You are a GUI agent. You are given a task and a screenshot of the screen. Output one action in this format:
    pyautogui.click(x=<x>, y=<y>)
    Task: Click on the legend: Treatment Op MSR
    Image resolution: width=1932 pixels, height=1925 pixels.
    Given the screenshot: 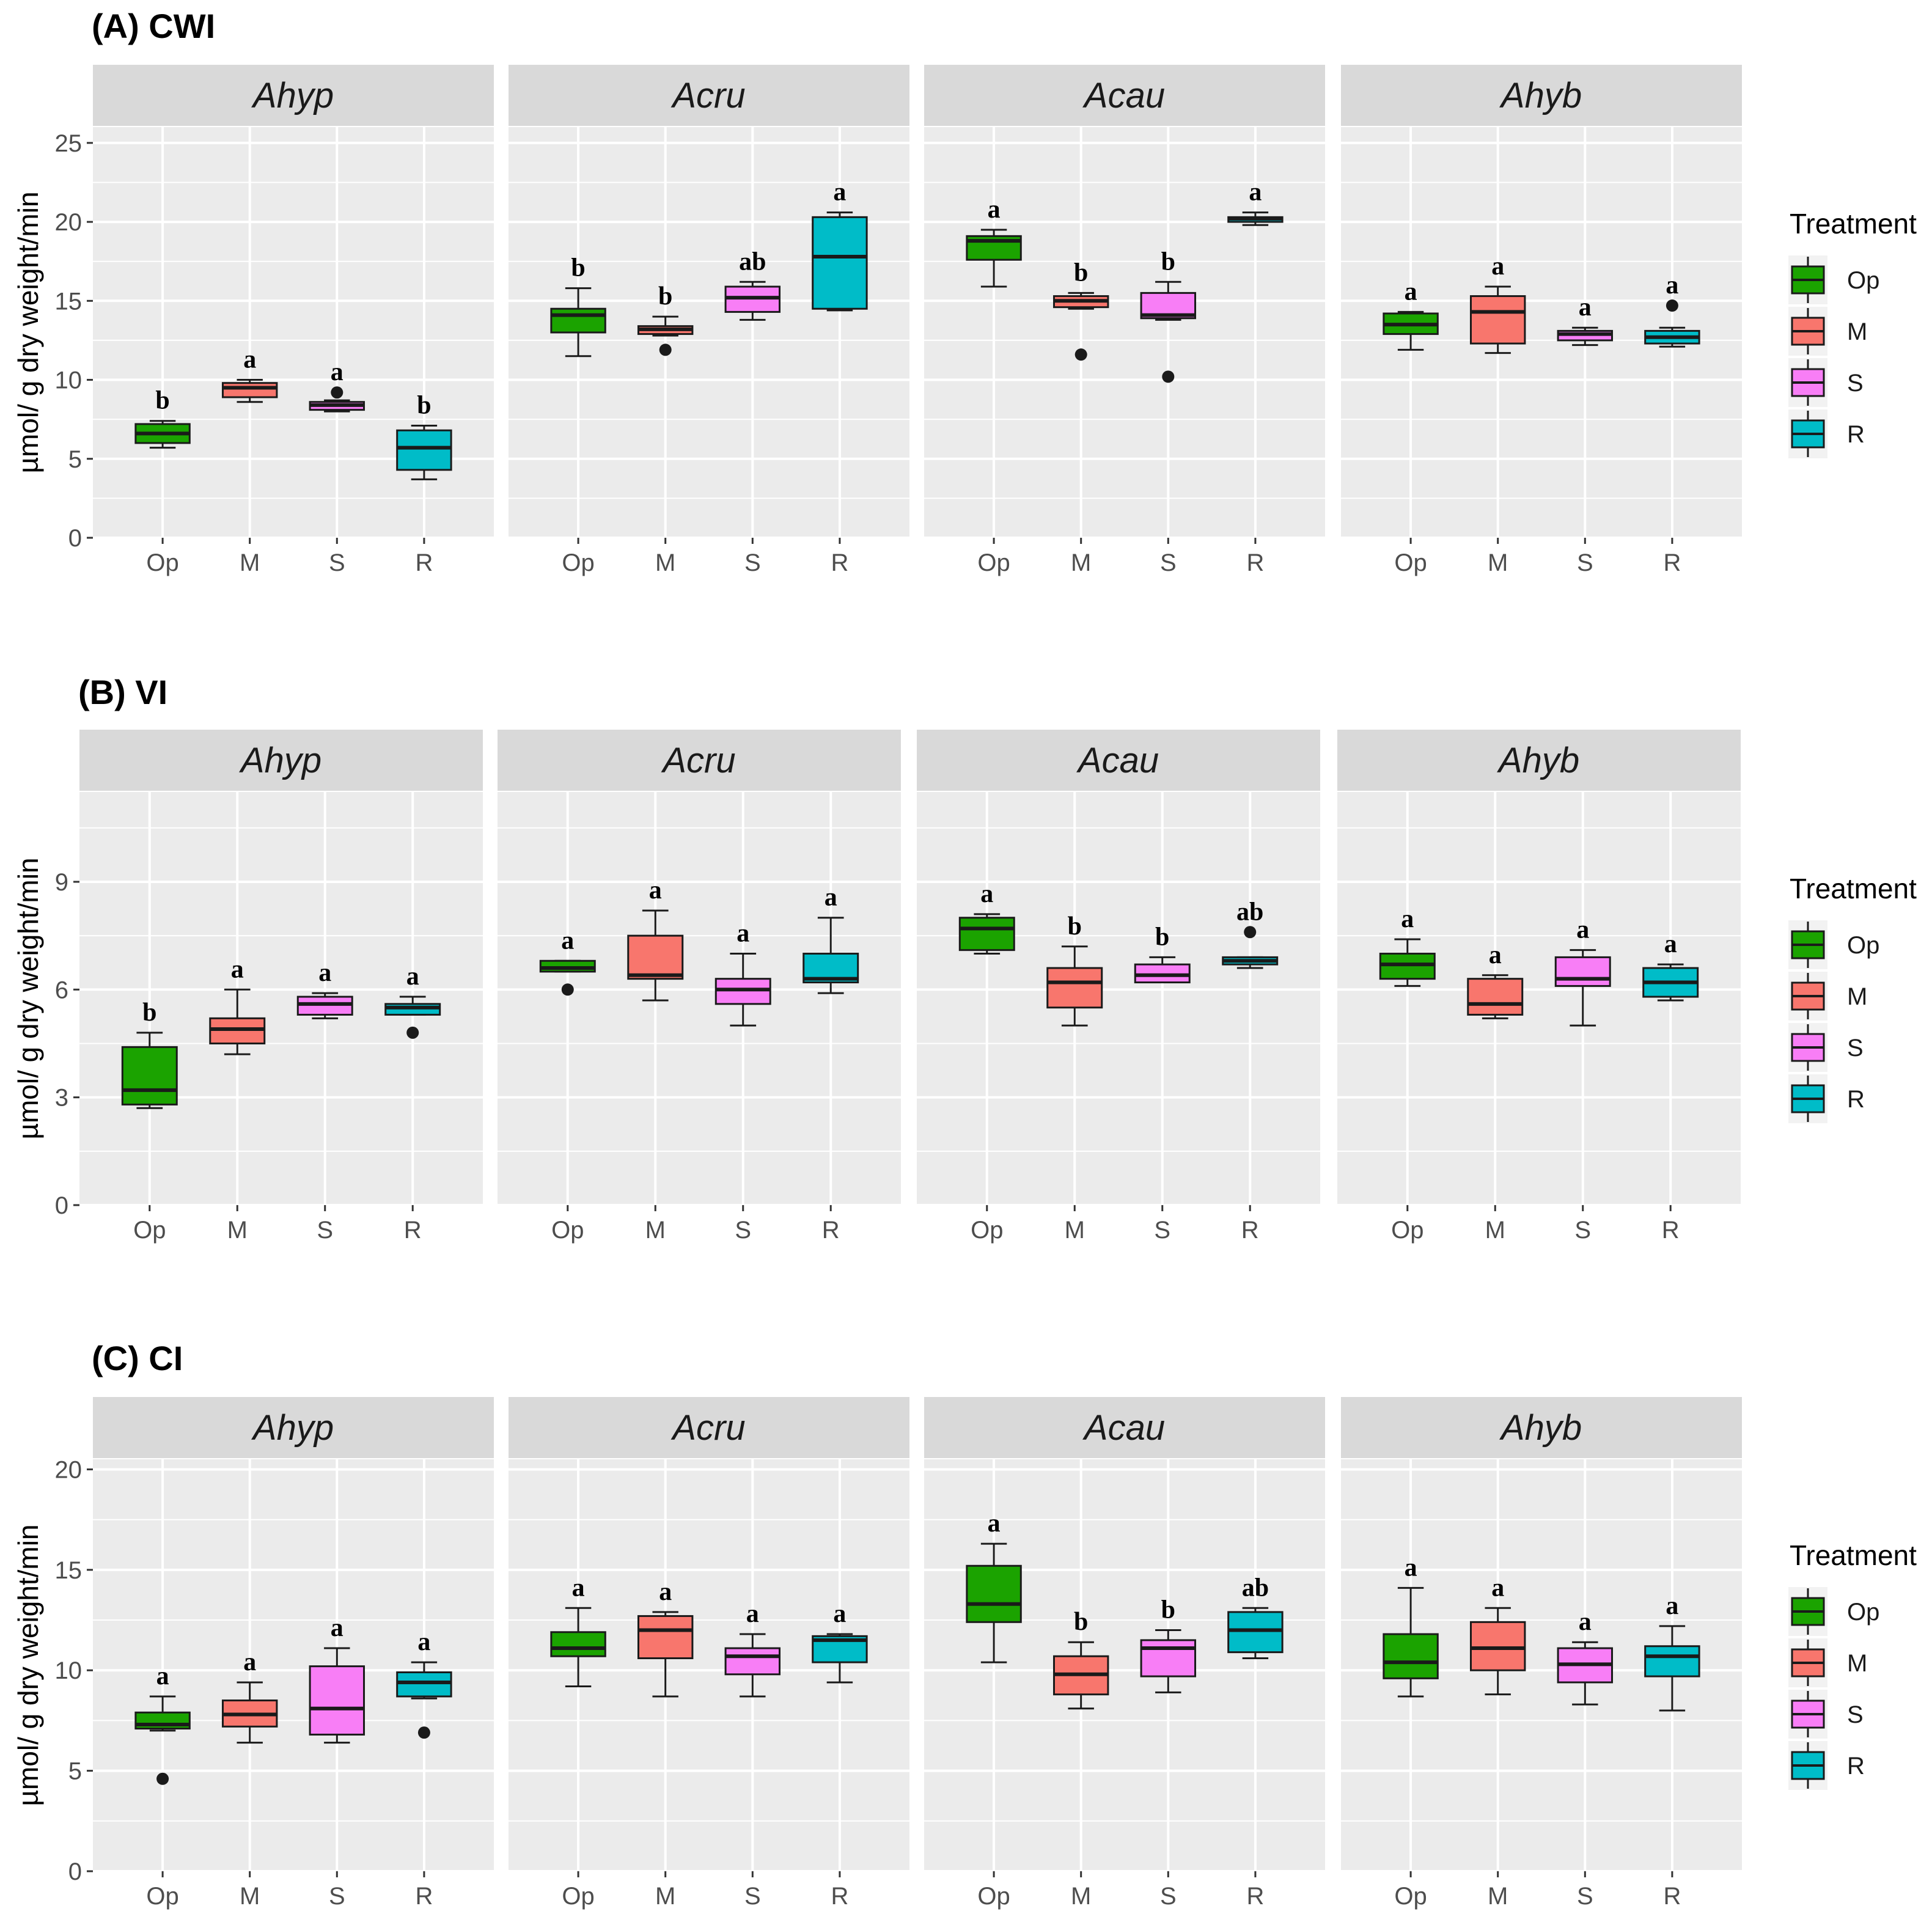 What is the action you would take?
    pyautogui.click(x=1852, y=333)
    